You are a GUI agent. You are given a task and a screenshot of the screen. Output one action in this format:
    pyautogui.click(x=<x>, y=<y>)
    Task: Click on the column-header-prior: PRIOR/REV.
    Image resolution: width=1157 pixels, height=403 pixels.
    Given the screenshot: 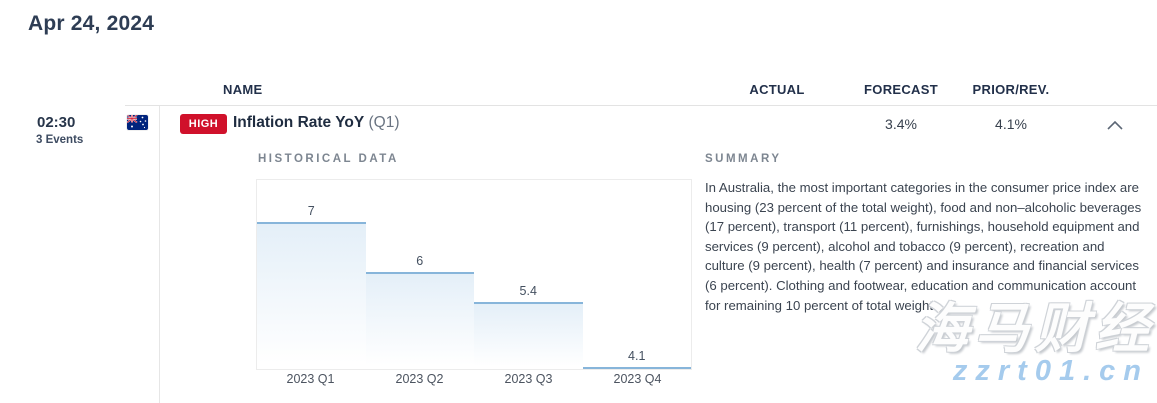 What is the action you would take?
    pyautogui.click(x=1011, y=89)
    